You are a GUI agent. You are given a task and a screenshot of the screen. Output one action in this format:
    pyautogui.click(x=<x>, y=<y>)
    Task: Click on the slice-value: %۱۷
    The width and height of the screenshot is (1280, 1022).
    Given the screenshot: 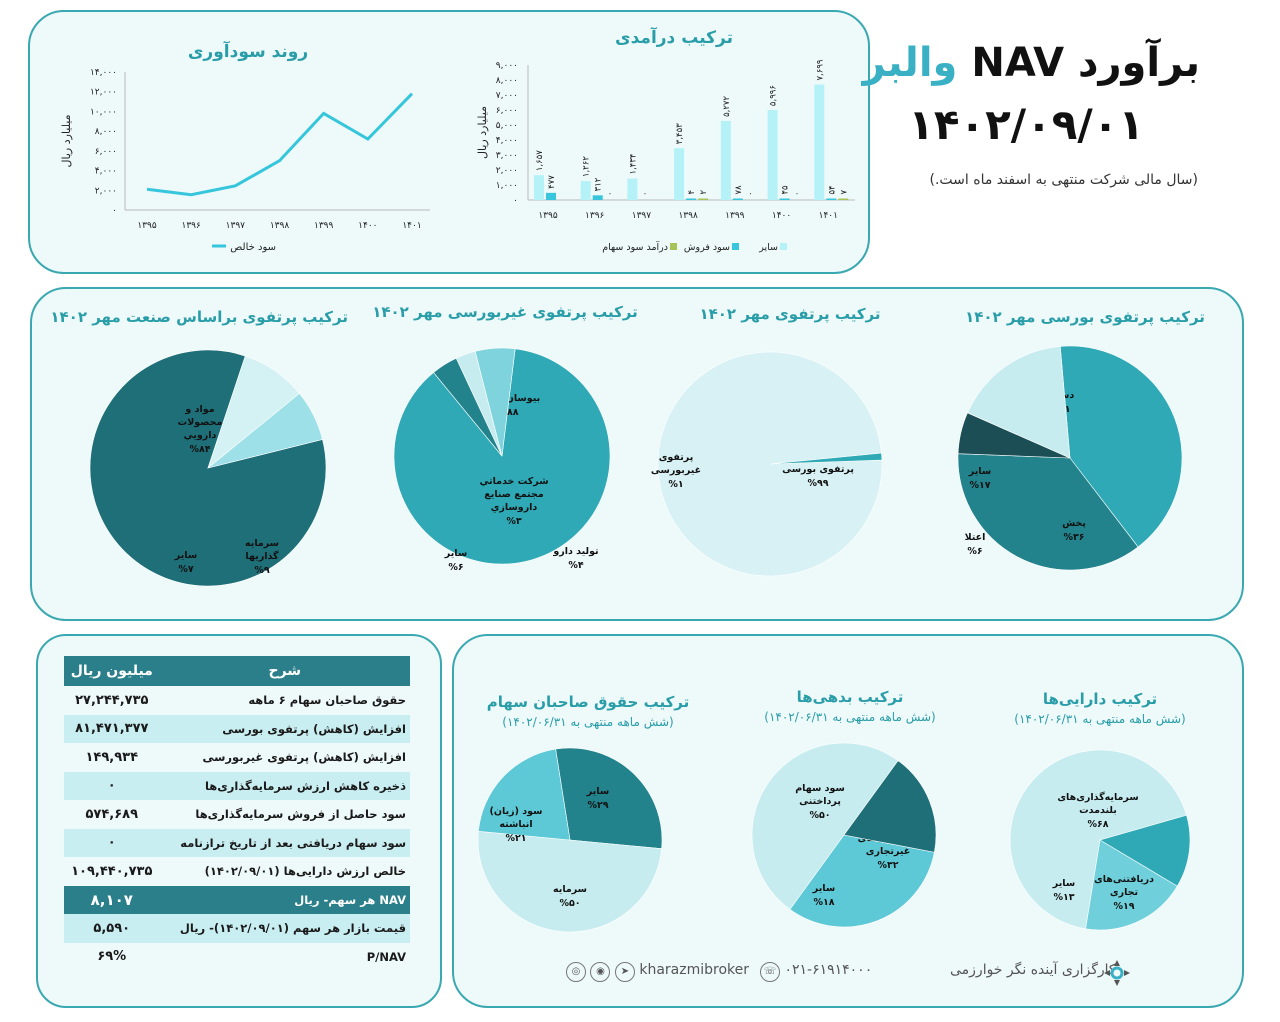 What is the action you would take?
    pyautogui.click(x=979, y=485)
    